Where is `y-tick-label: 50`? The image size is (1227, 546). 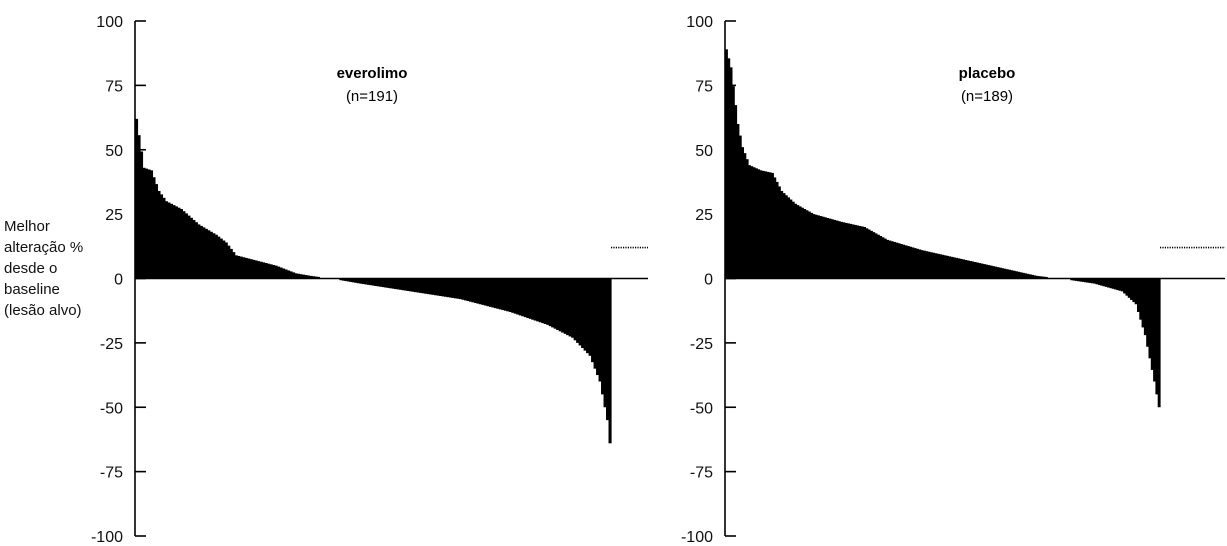 y-tick-label: 50 is located at coordinates (114, 151).